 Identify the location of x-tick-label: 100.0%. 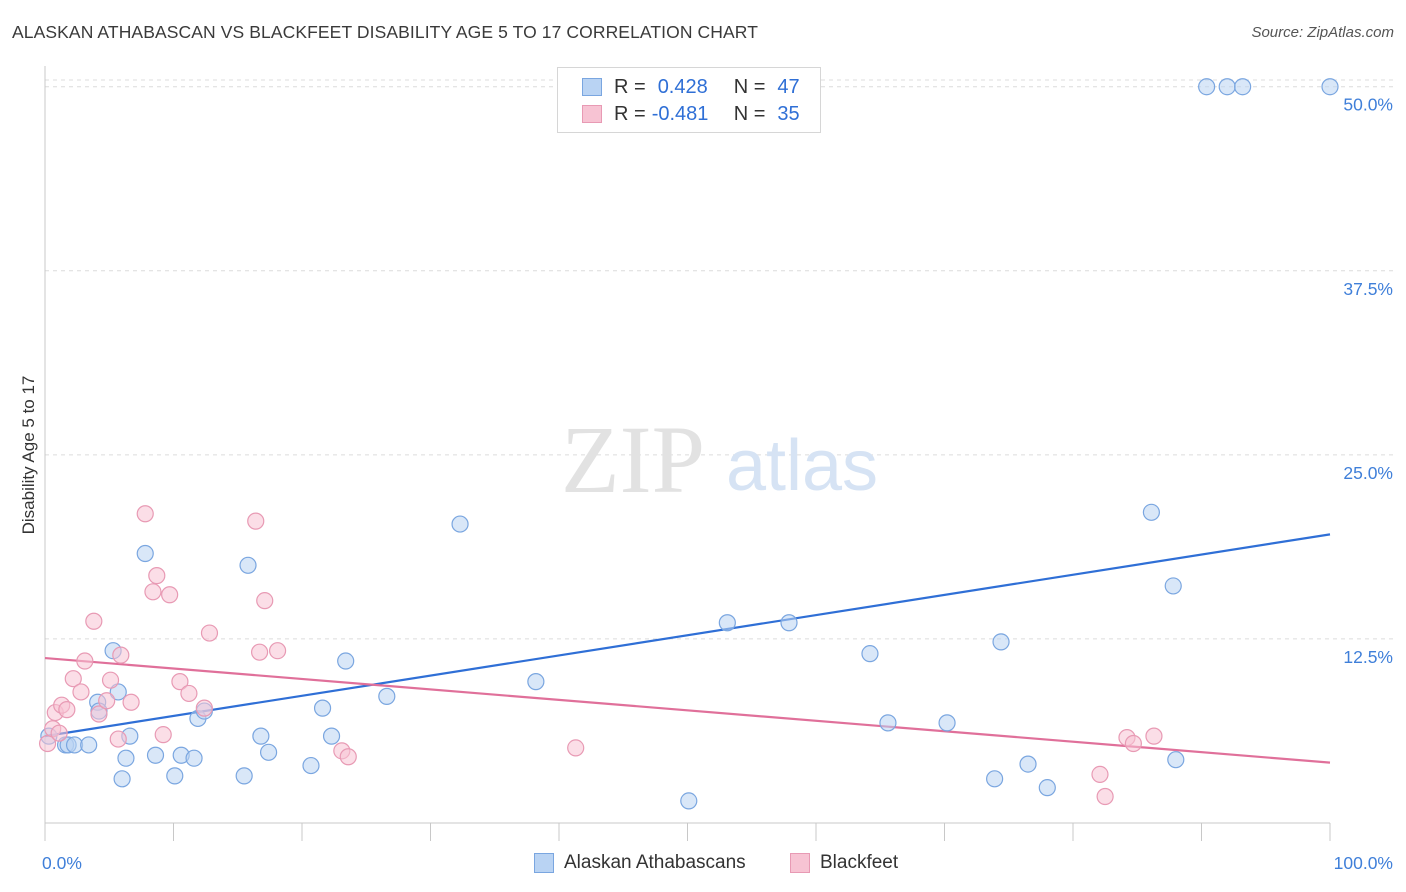
(1363, 863).